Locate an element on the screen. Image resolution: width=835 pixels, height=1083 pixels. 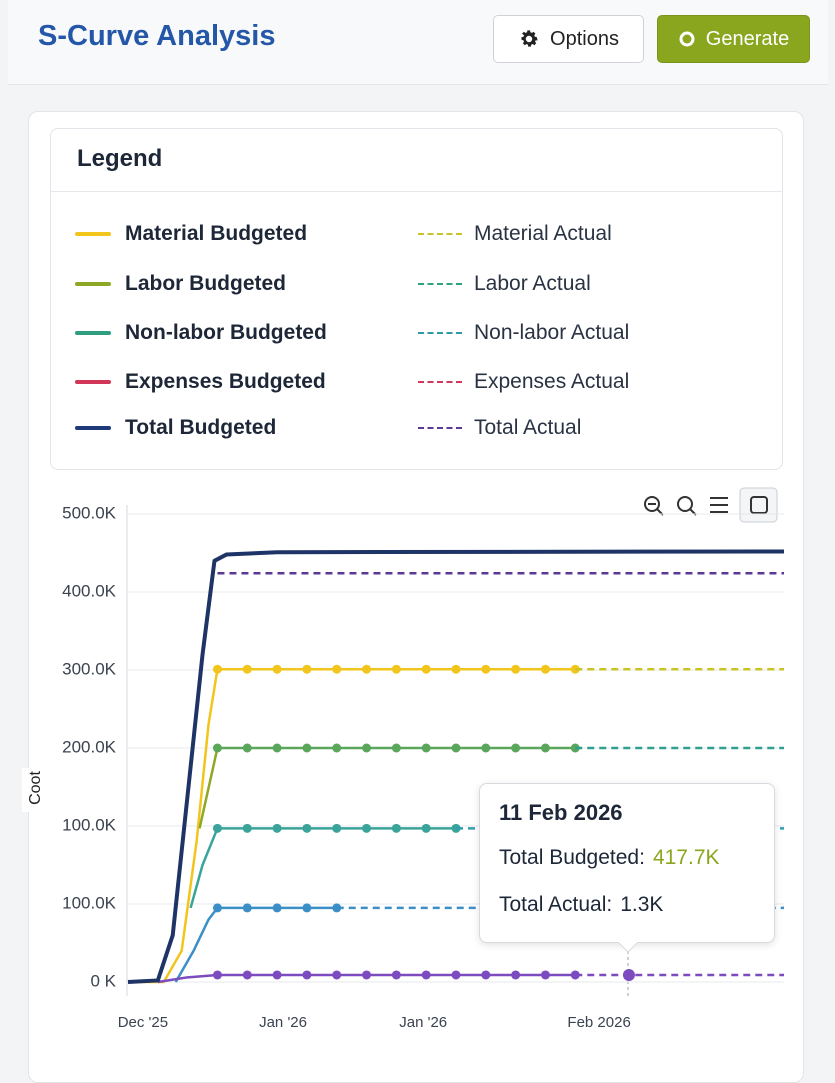
tooltip-value: 417.7K is located at coordinates (686, 857).